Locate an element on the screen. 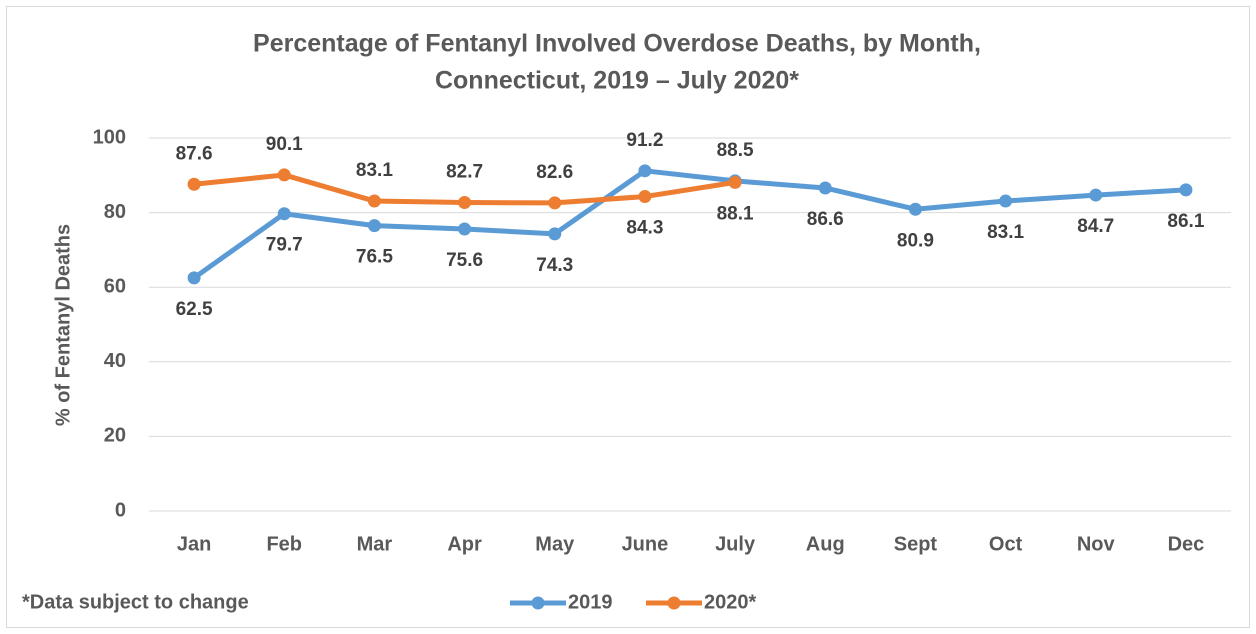  chart-title: Connecticut, 2019 – July 2020* is located at coordinates (617, 81).